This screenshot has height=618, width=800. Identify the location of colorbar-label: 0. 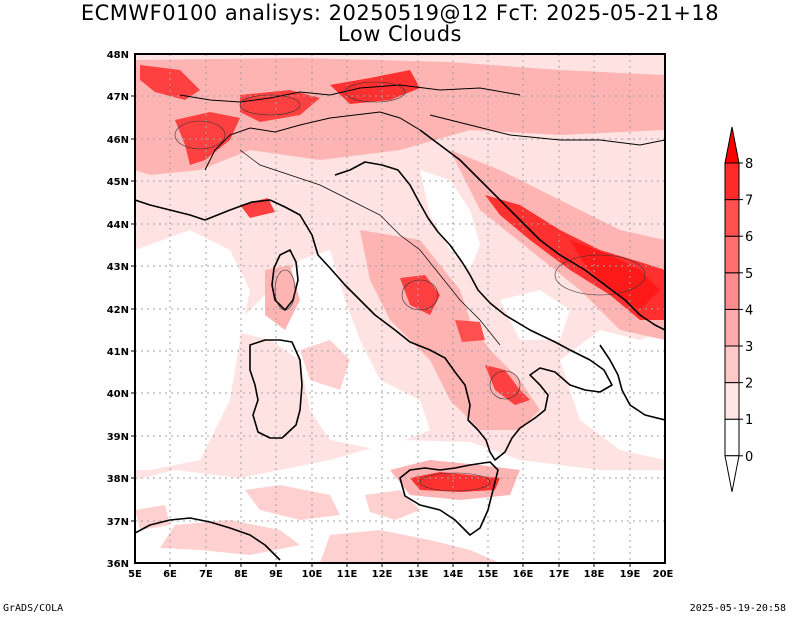
(749, 457).